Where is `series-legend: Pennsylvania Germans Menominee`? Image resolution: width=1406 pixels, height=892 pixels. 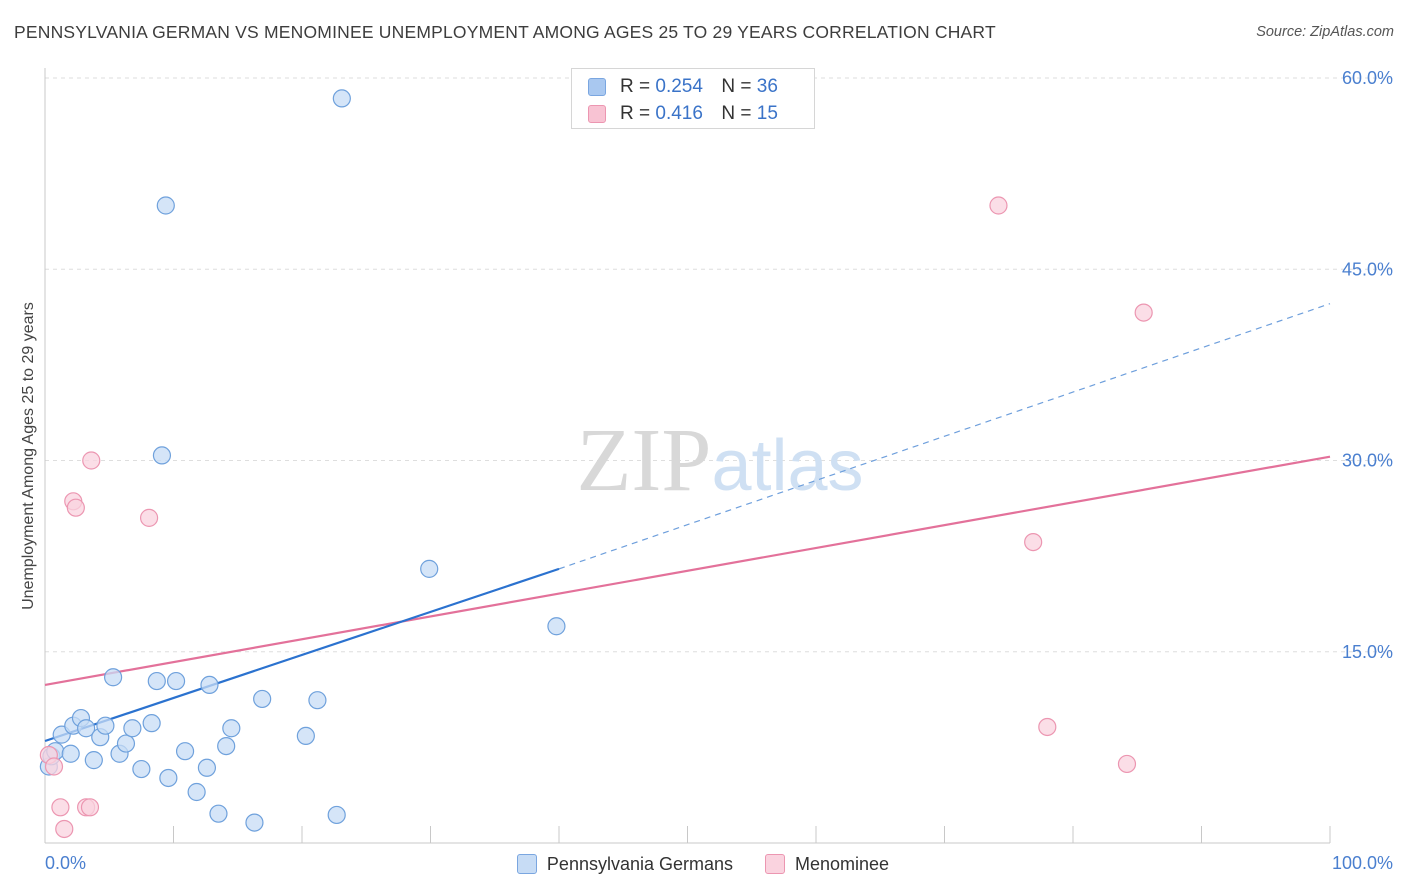
series-legend: Pennsylvania Germans Menominee is located at coordinates (703, 864).